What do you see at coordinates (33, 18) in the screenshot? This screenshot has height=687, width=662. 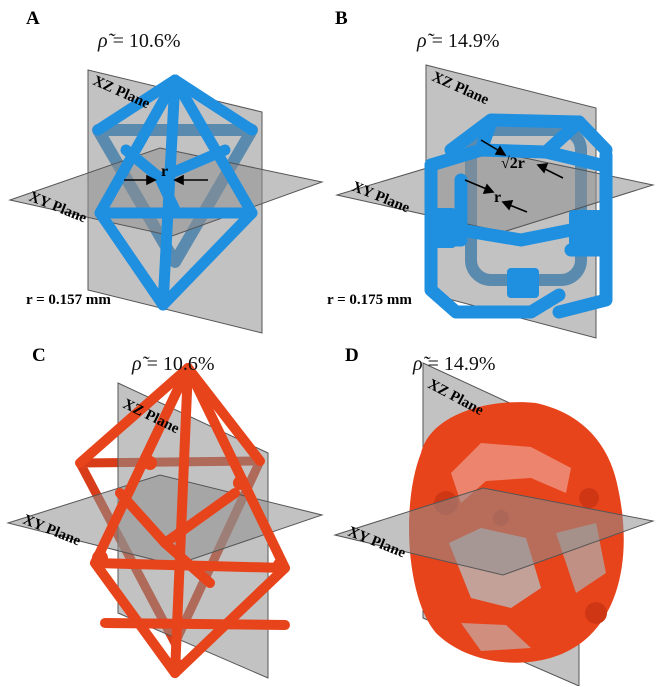 I see `panel-letter: A` at bounding box center [33, 18].